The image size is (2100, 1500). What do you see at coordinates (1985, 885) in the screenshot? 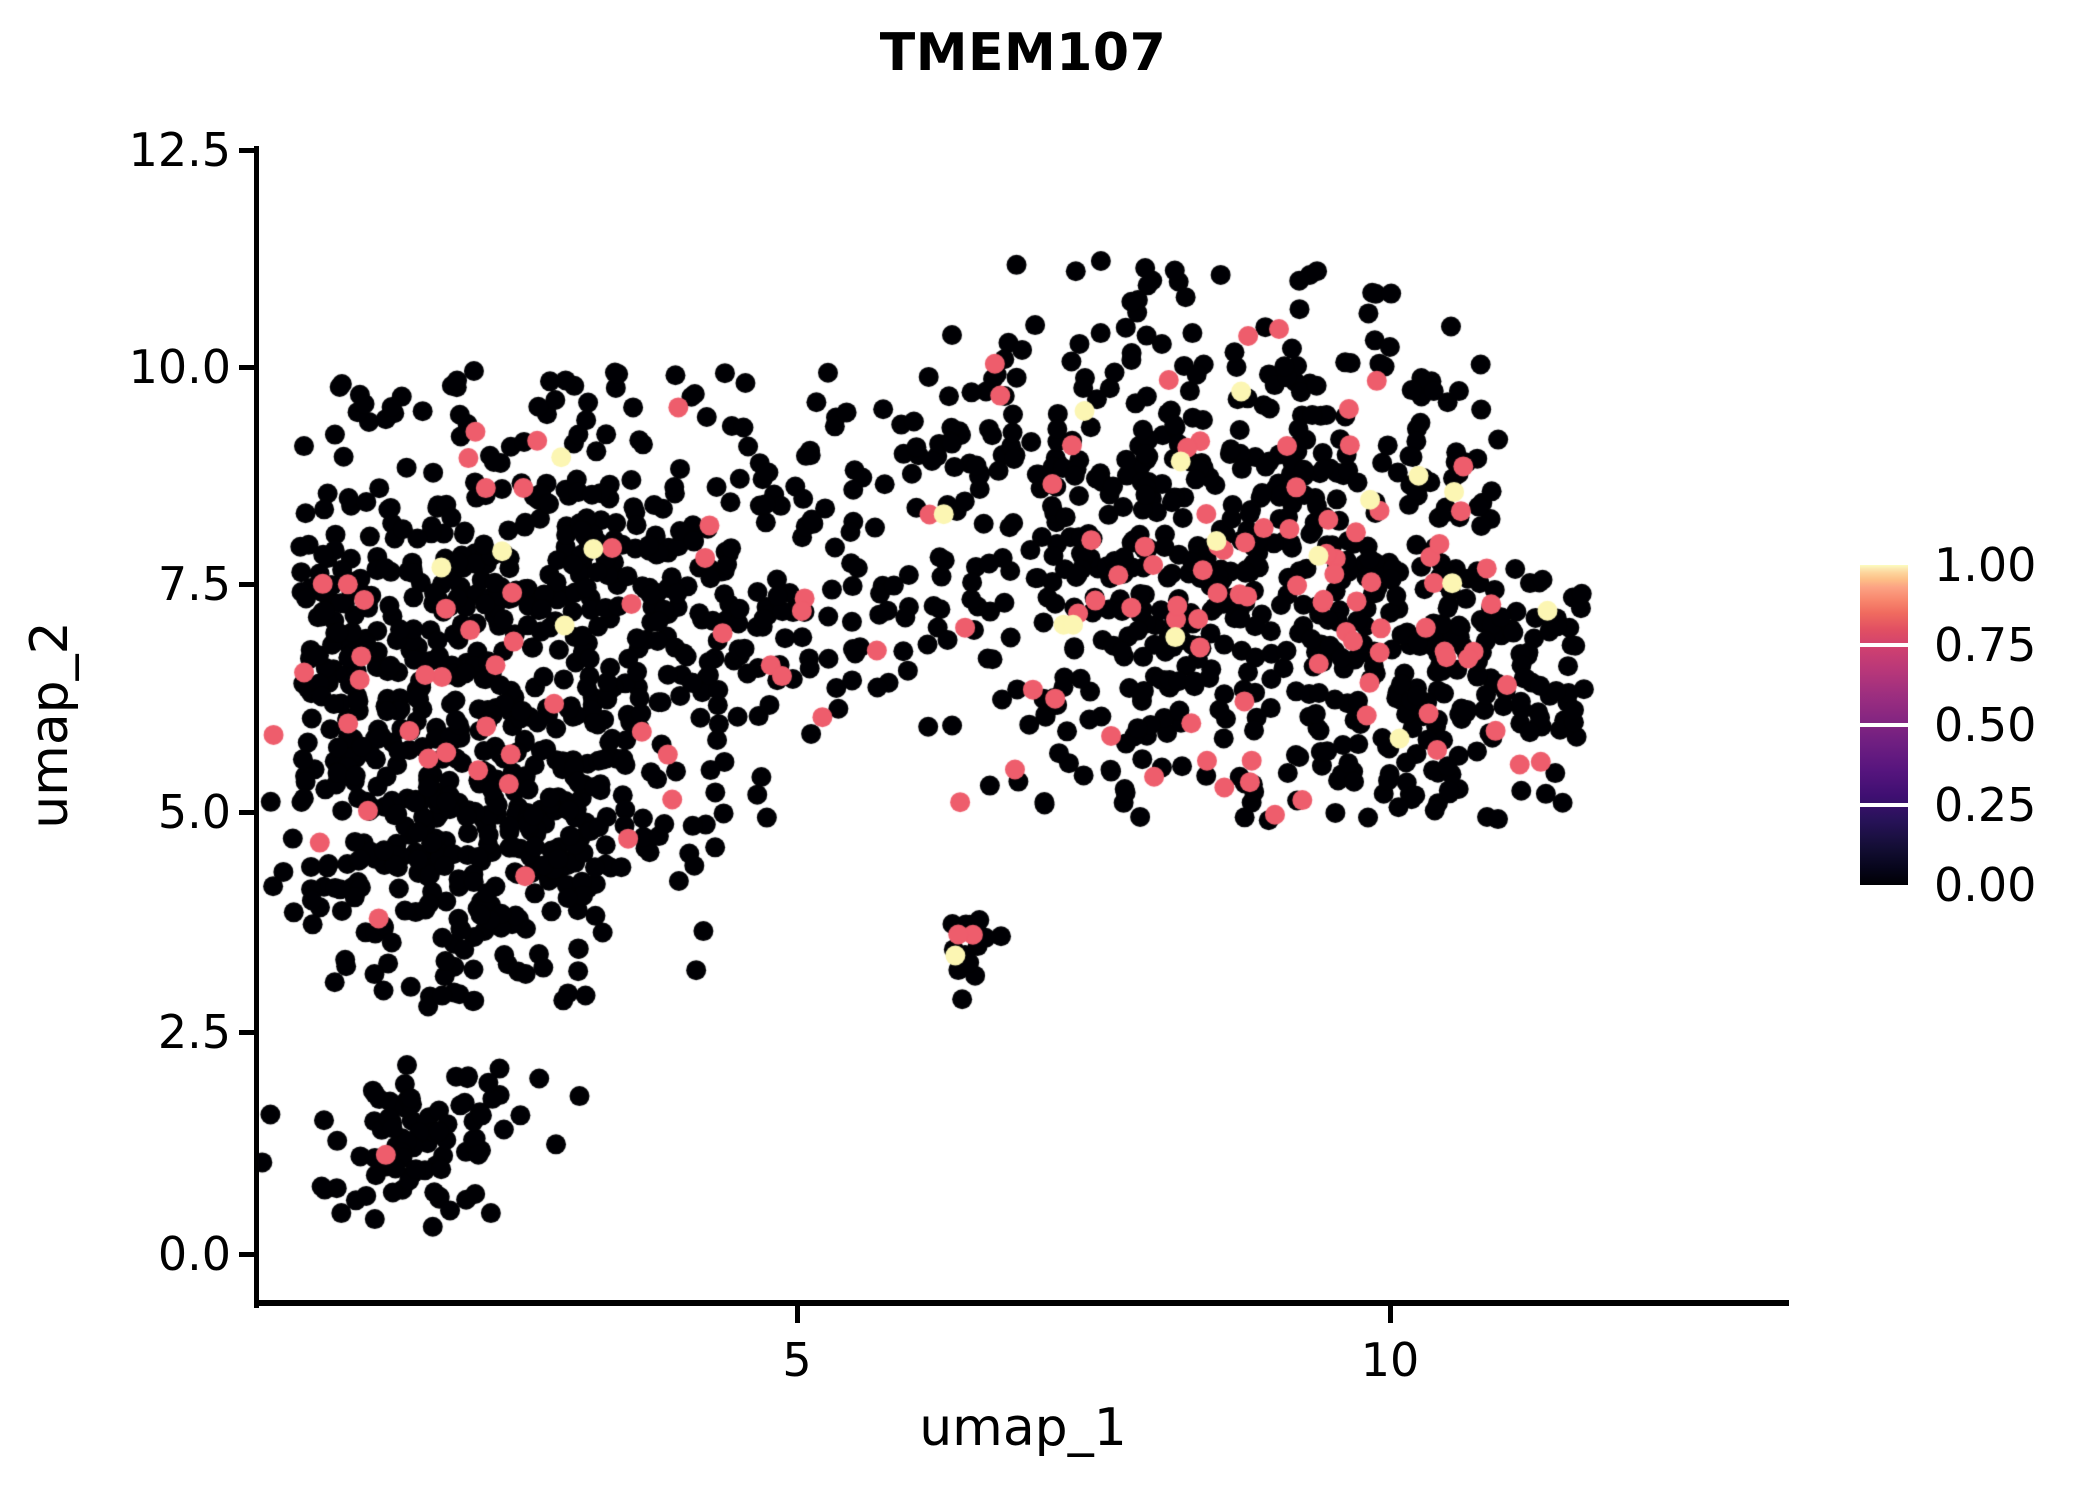
I see `colorbar-tick-label: 0.00` at bounding box center [1985, 885].